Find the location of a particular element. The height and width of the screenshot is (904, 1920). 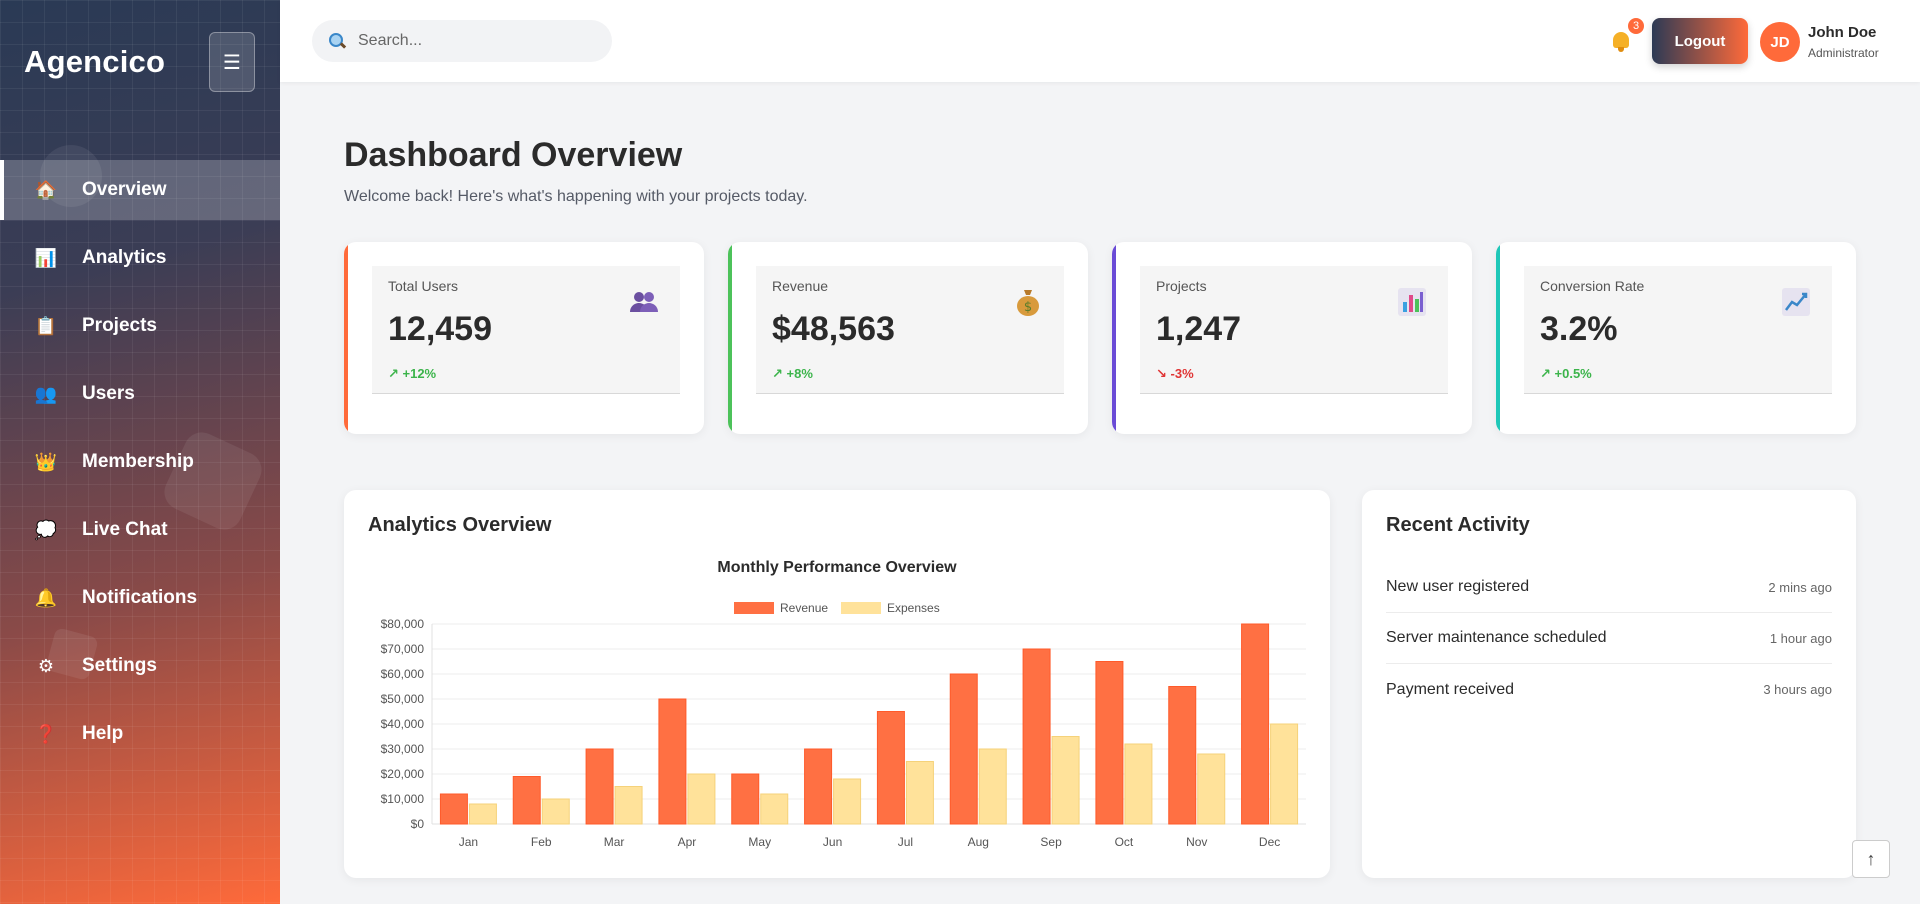

y-tick-label: $0 is located at coordinates (418, 824).